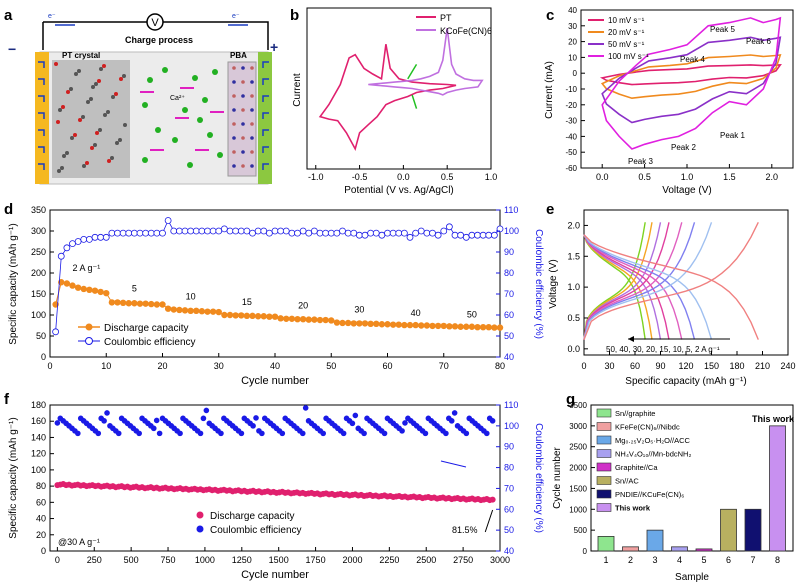  I want to click on panel-e-ylabel: Voltage (V), so click(553, 283).